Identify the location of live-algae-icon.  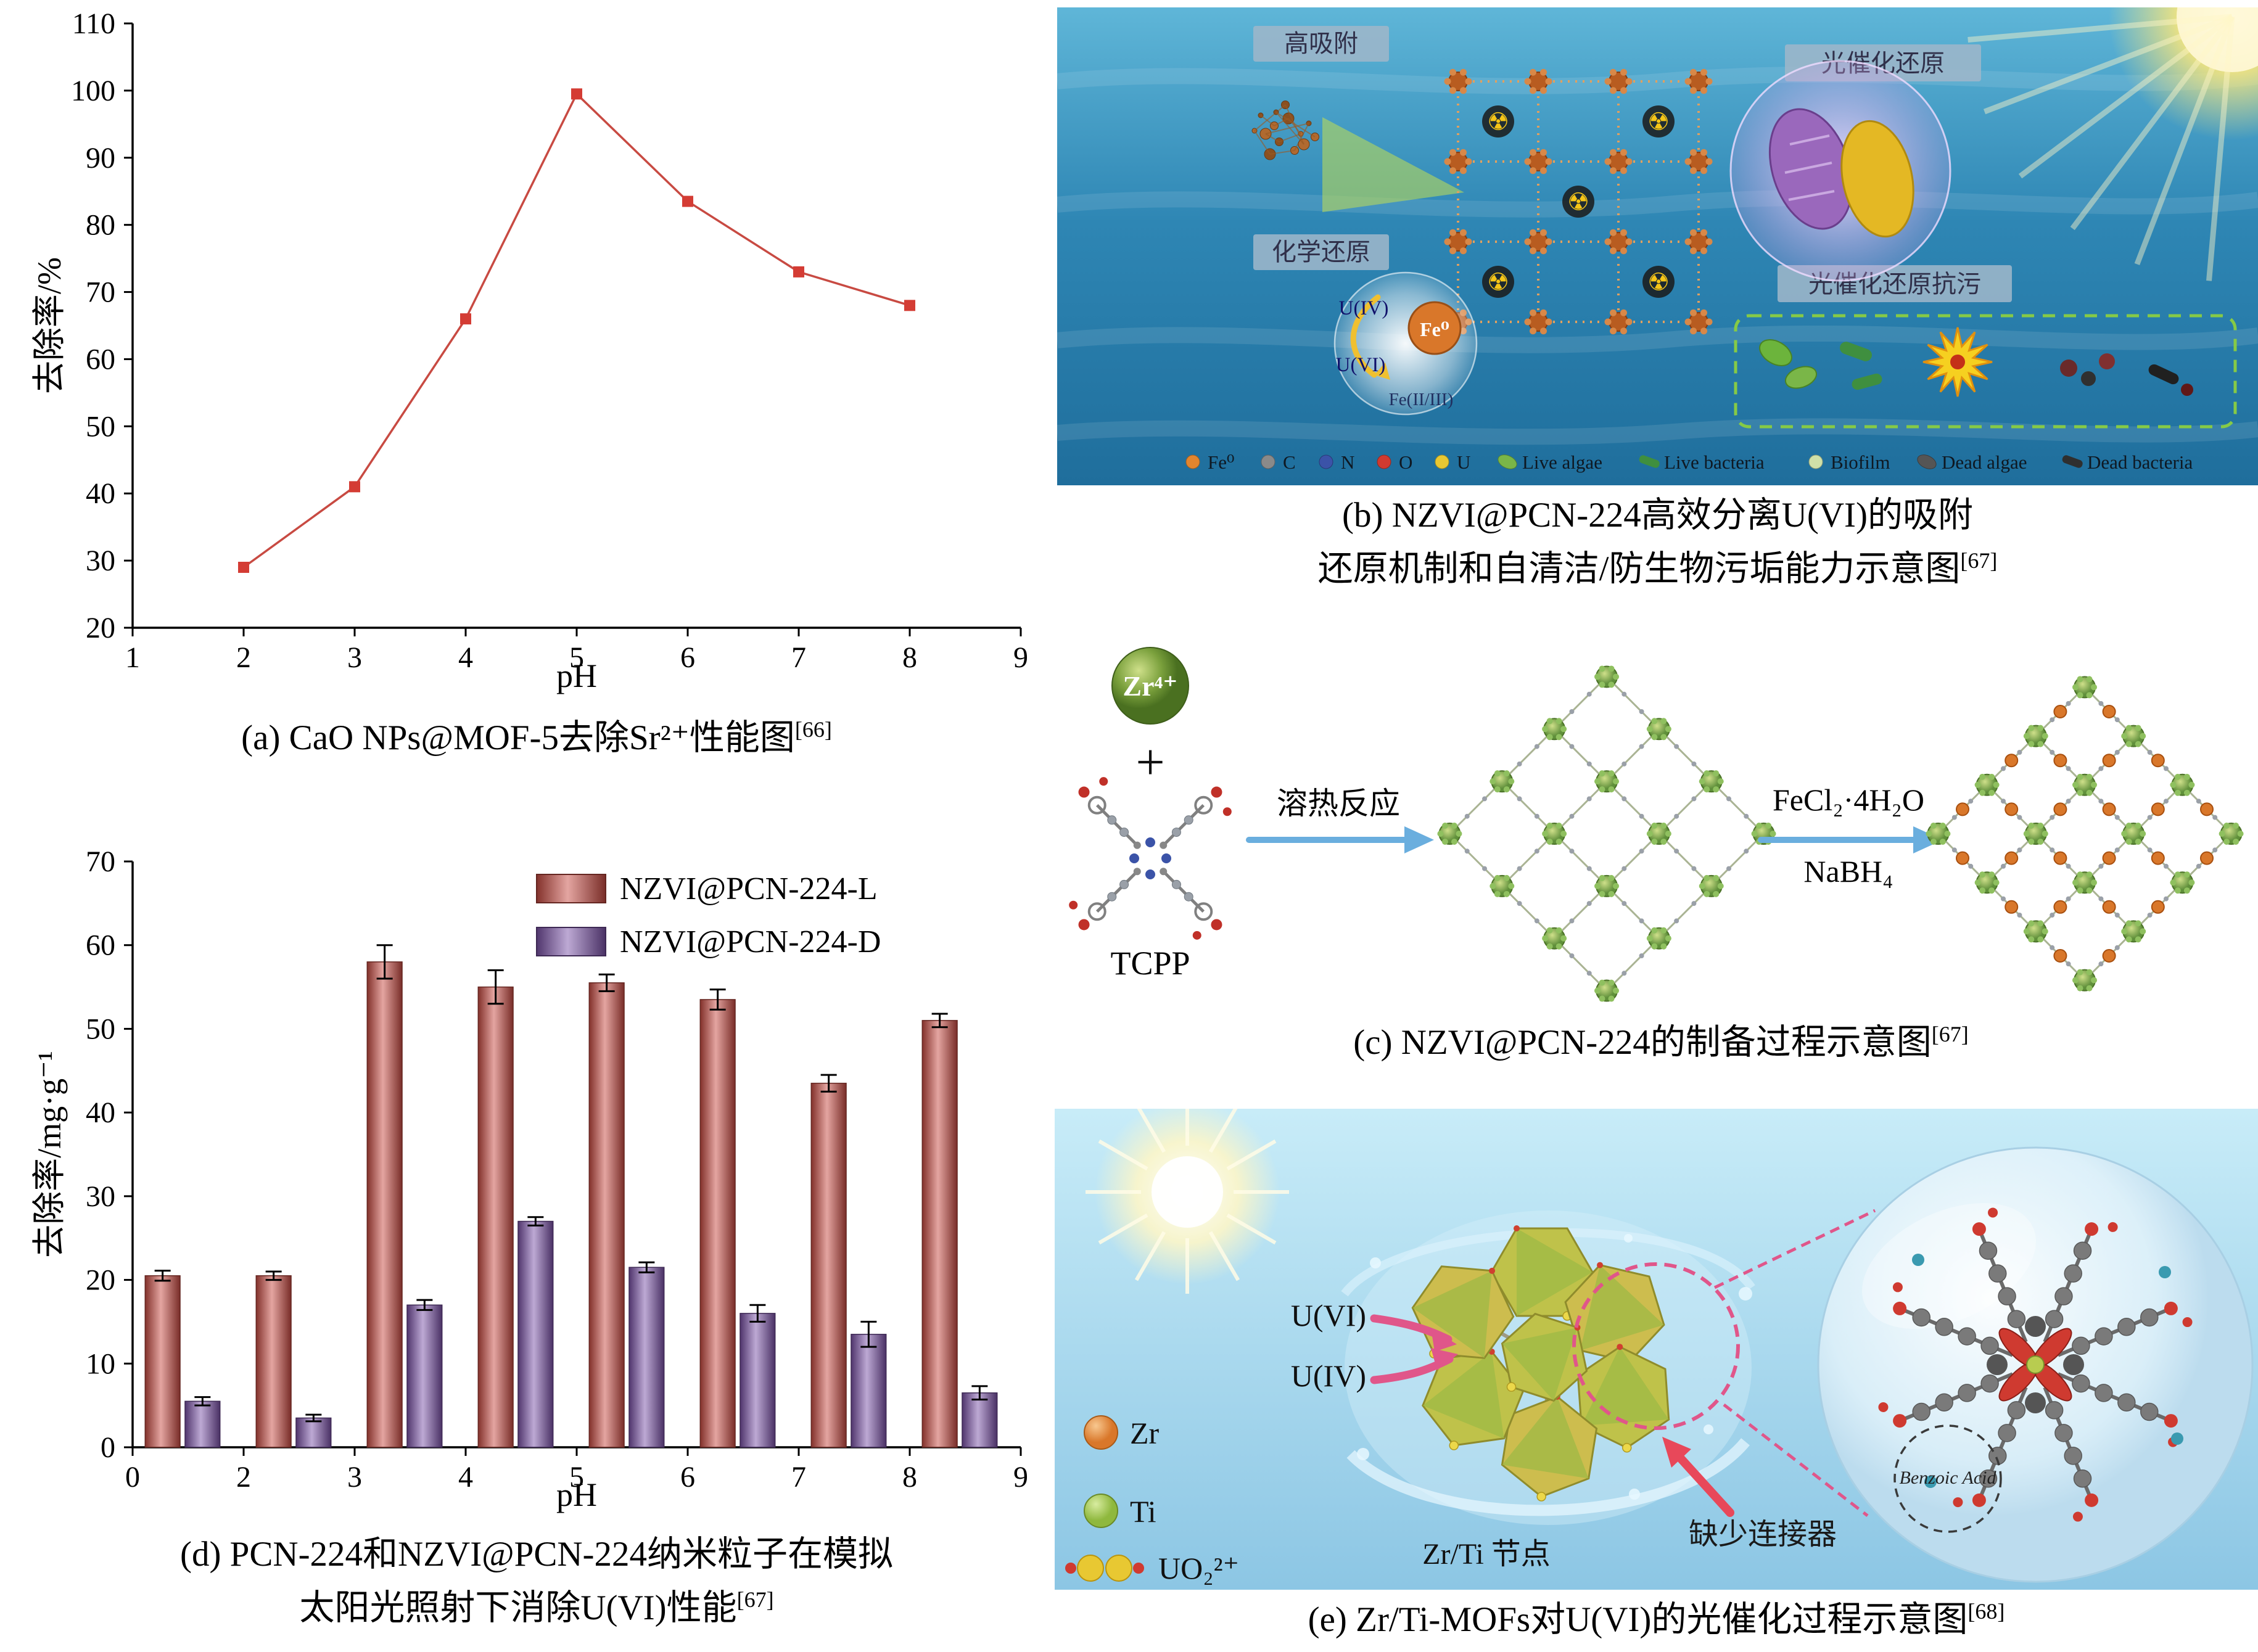
(1776, 352).